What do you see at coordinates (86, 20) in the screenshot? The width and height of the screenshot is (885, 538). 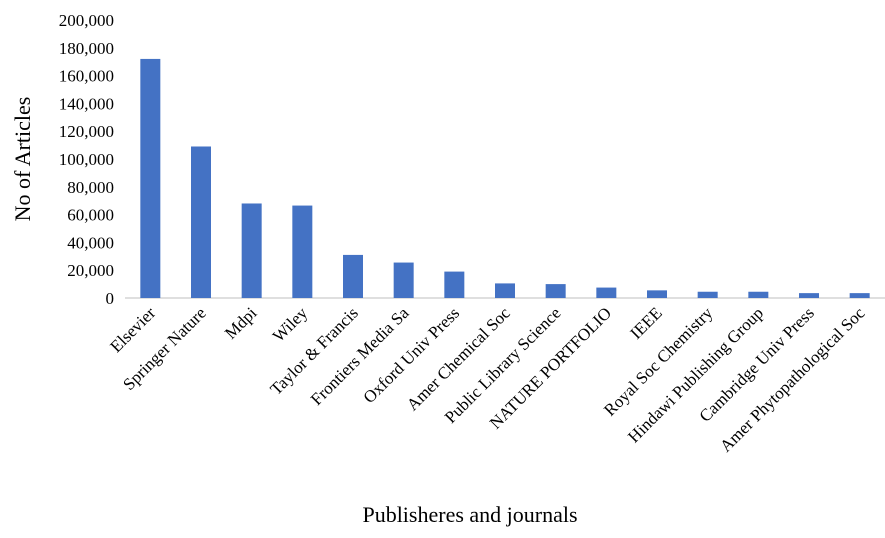 I see `y-tick-label: 200,000` at bounding box center [86, 20].